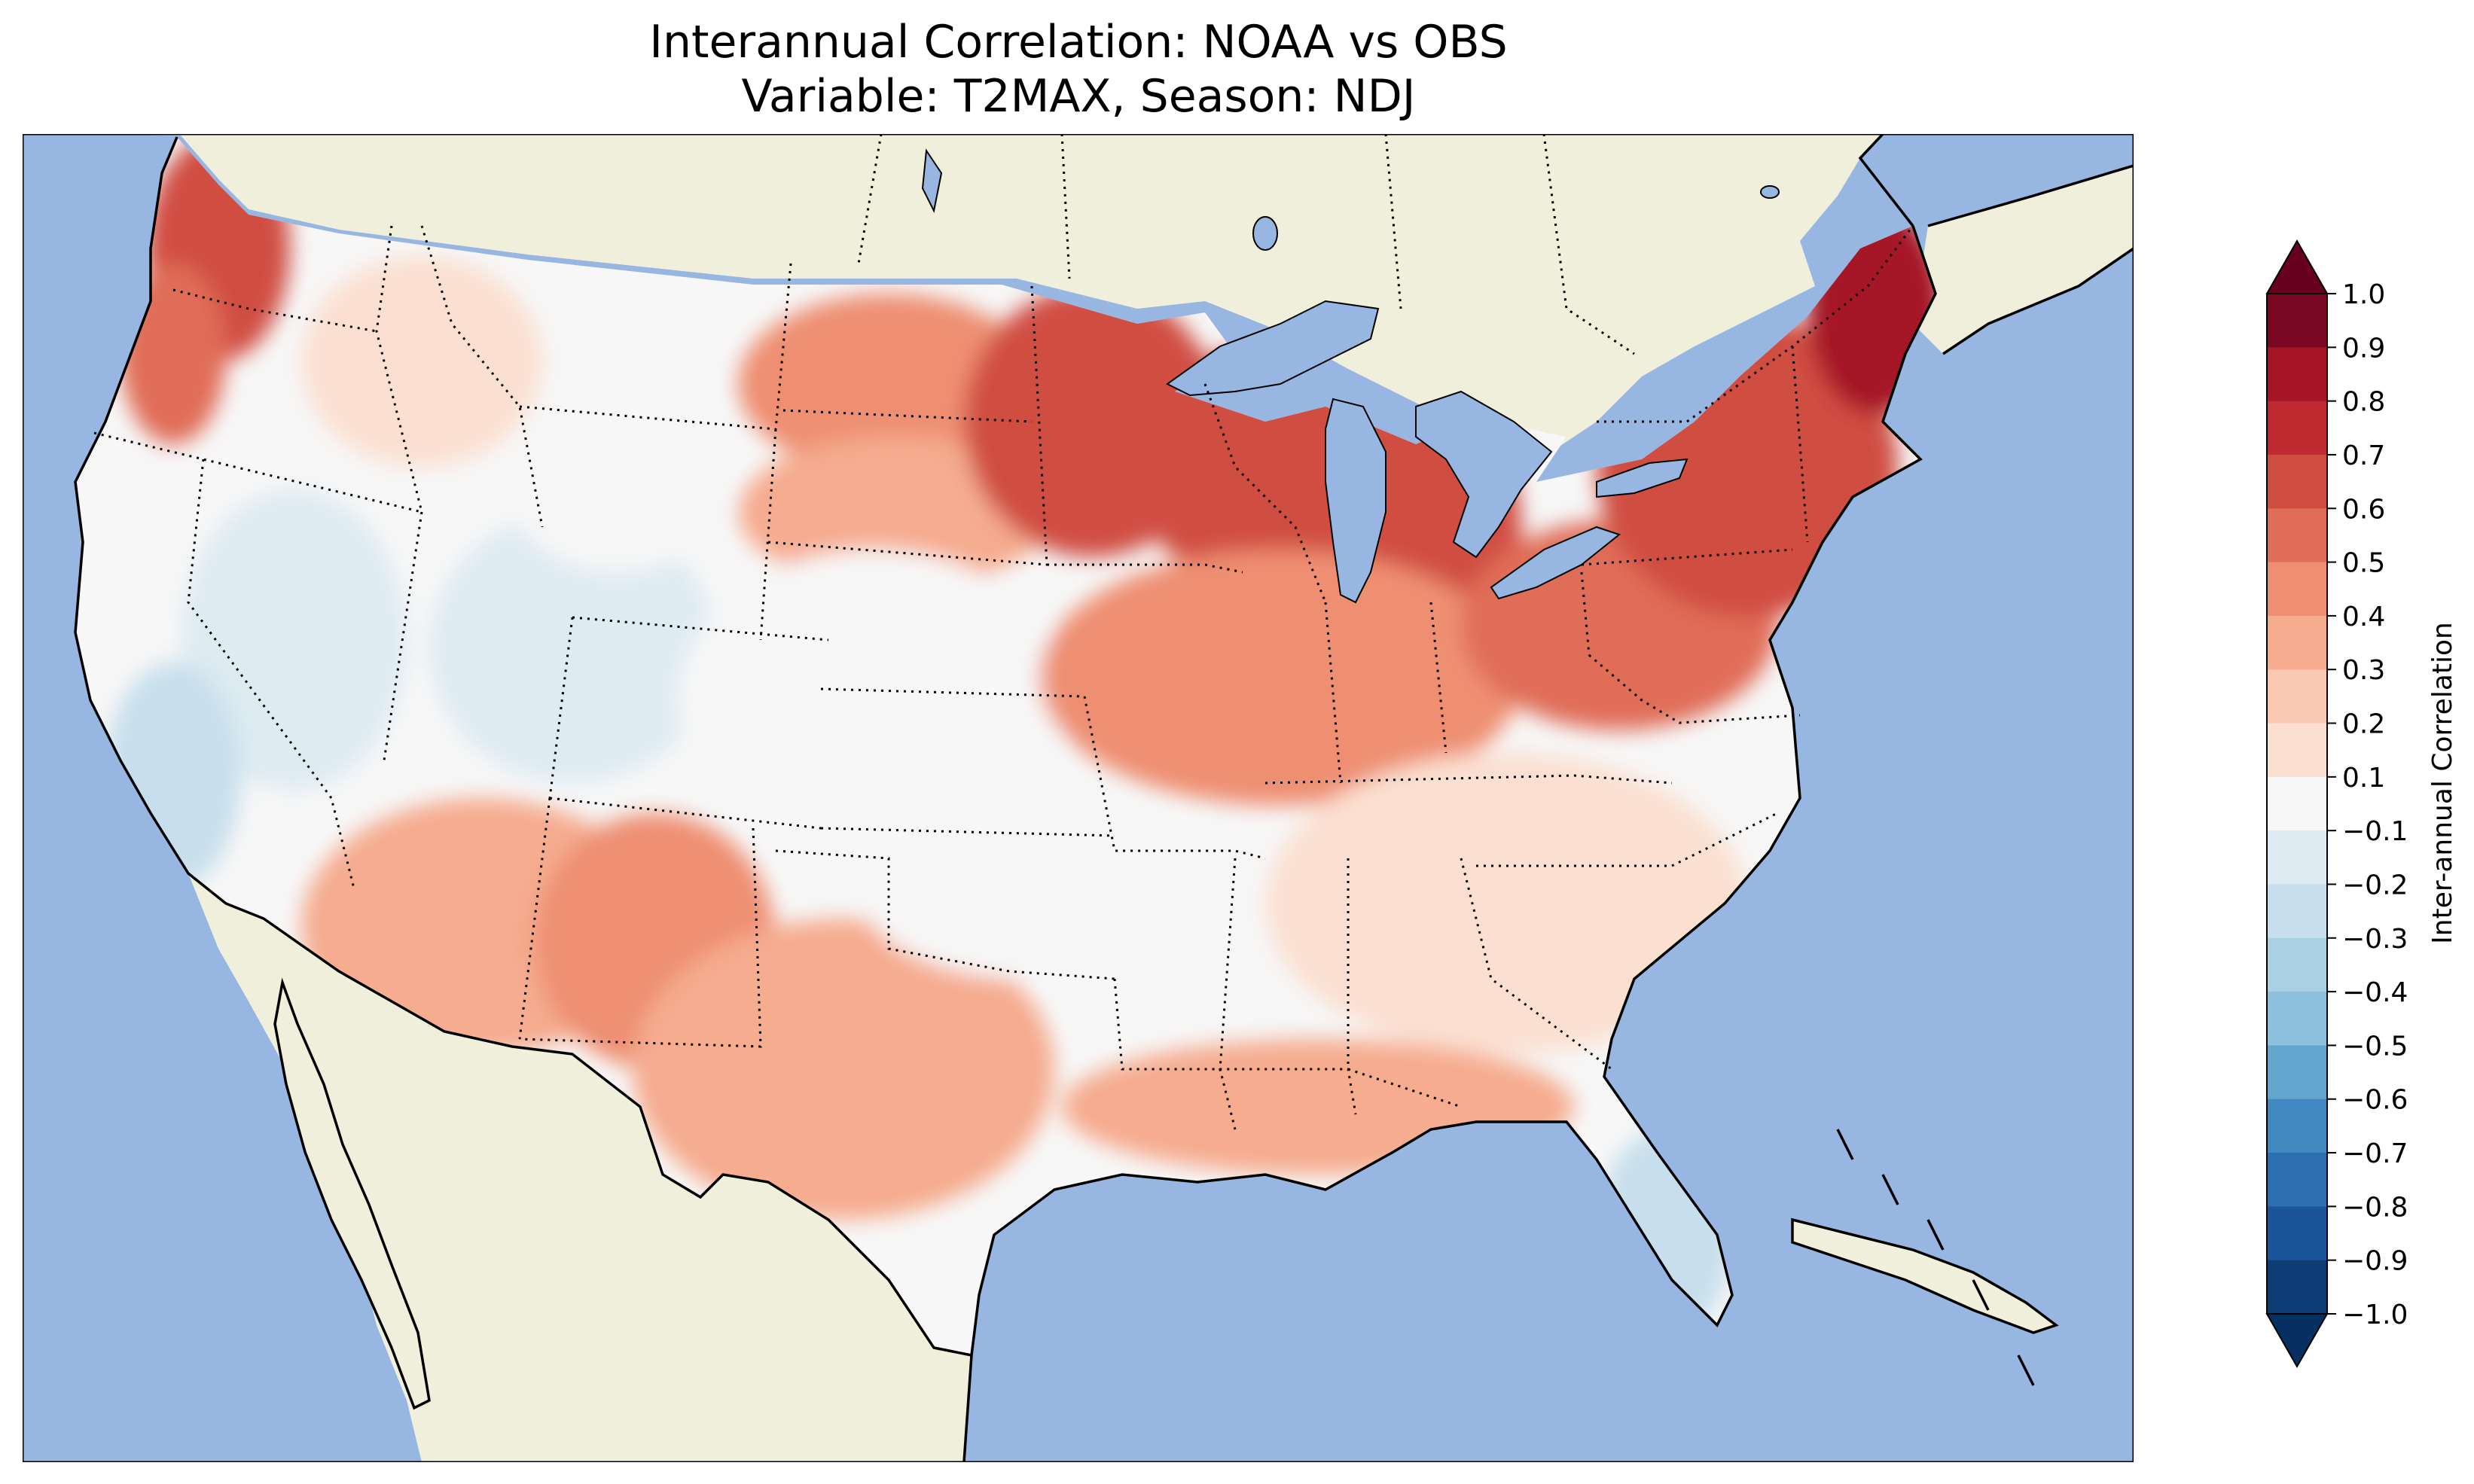 This screenshot has height=1484, width=2474. What do you see at coordinates (2375, 831) in the screenshot?
I see `colorbar-tick-label: −0.1` at bounding box center [2375, 831].